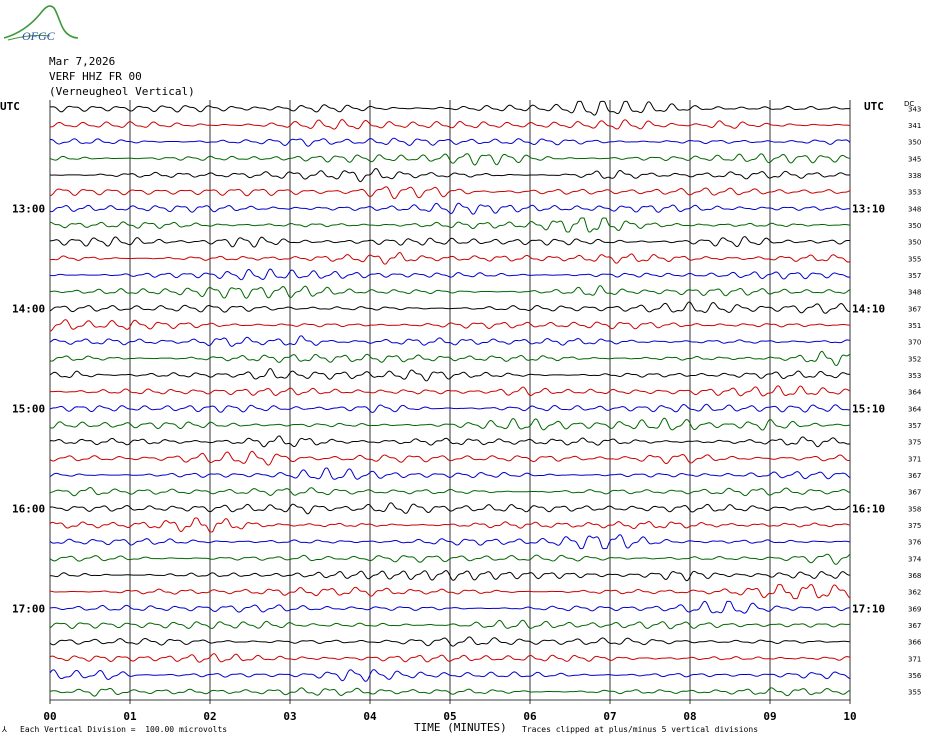 This screenshot has width=930, height=744. I want to click on right-hour-label: 15:10, so click(868, 408).